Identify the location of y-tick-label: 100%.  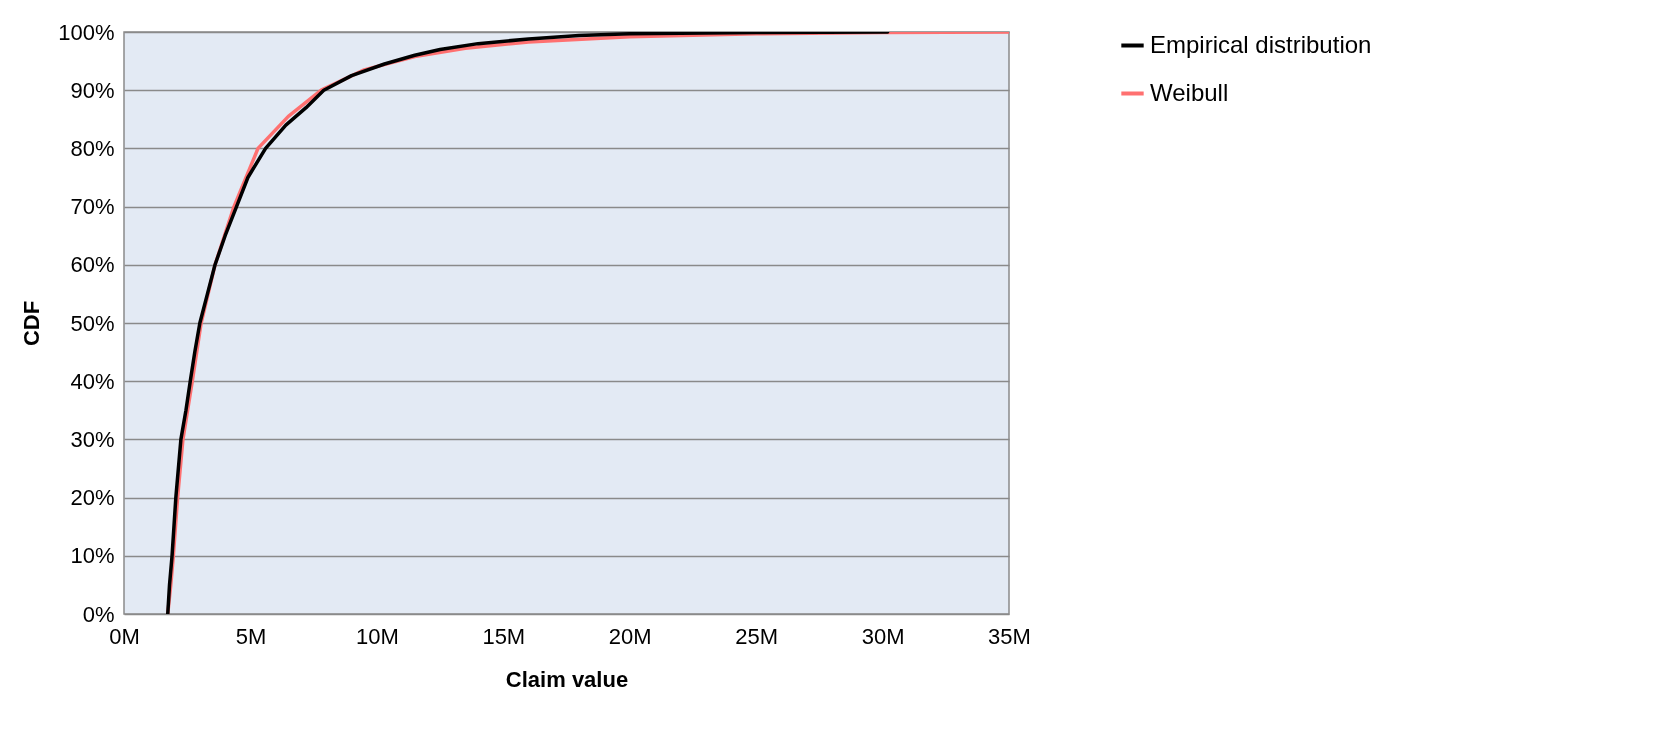
(86, 32).